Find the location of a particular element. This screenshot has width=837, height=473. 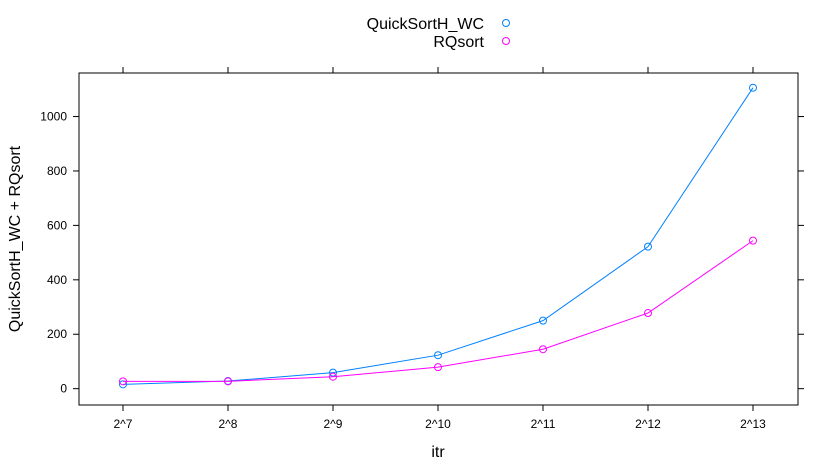

x-tick-label: 2^8 is located at coordinates (228, 424).